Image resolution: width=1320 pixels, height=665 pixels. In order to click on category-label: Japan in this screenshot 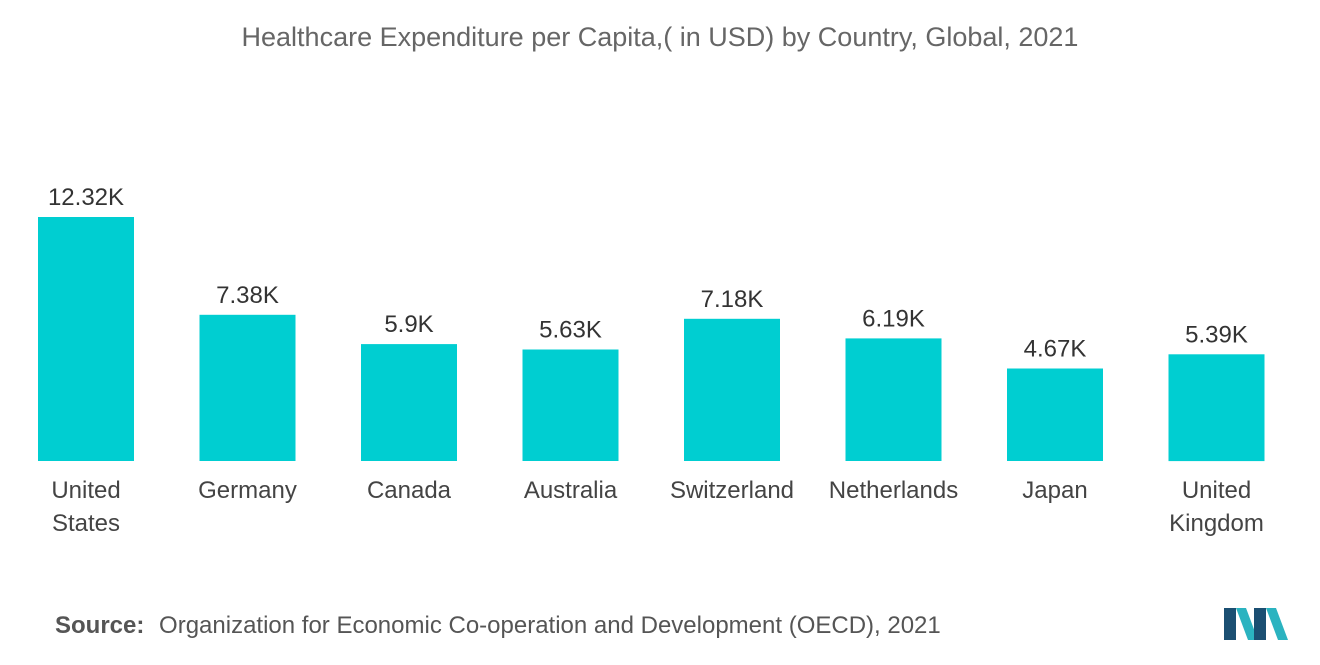, I will do `click(1054, 490)`.